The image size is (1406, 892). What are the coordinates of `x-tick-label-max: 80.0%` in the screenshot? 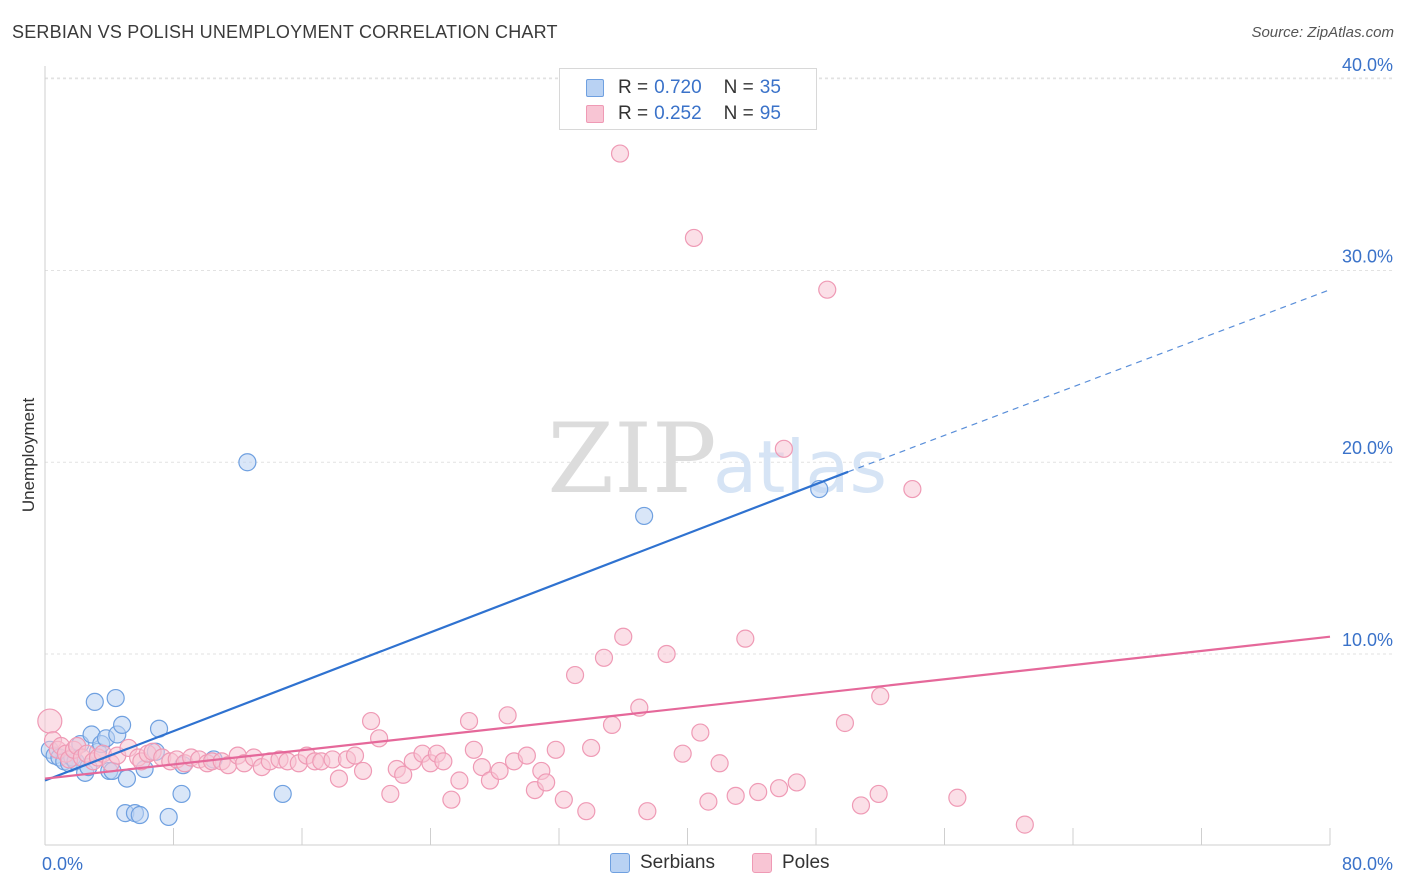 It's located at (1367, 864).